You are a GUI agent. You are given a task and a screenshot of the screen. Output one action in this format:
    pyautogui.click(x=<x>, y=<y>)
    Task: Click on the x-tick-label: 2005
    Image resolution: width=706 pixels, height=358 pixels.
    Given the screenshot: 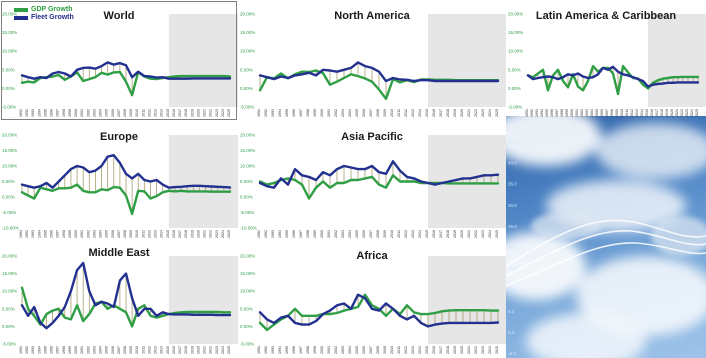 What is the action you would take?
    pyautogui.click(x=107, y=234)
    